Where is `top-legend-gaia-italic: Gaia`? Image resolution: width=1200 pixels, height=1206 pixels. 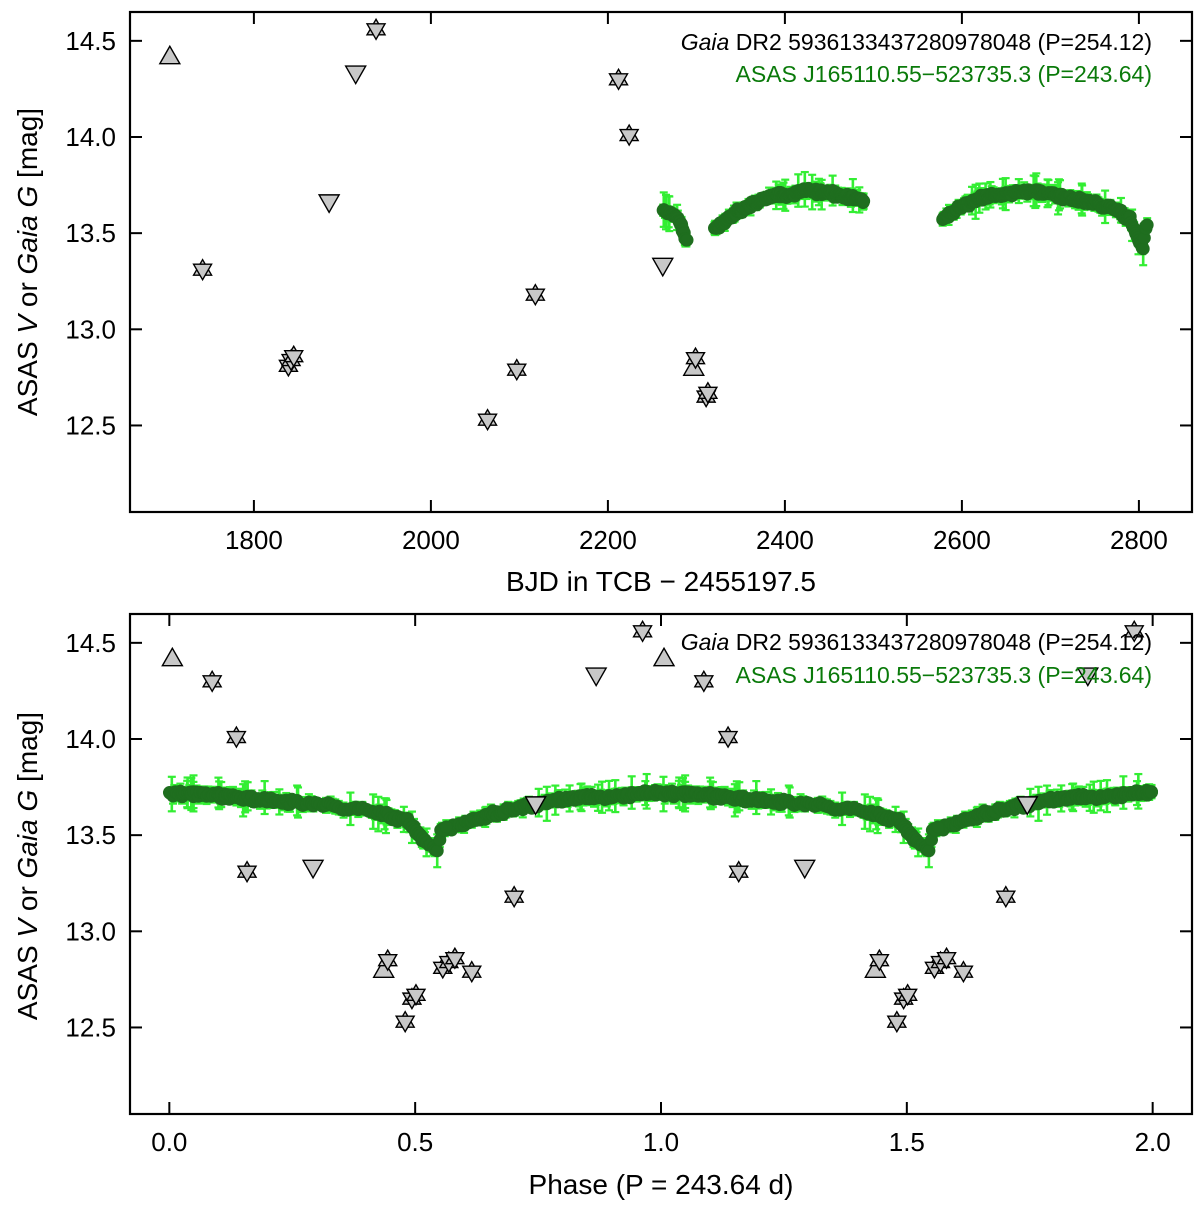
top-legend-gaia-italic: Gaia is located at coordinates (705, 42).